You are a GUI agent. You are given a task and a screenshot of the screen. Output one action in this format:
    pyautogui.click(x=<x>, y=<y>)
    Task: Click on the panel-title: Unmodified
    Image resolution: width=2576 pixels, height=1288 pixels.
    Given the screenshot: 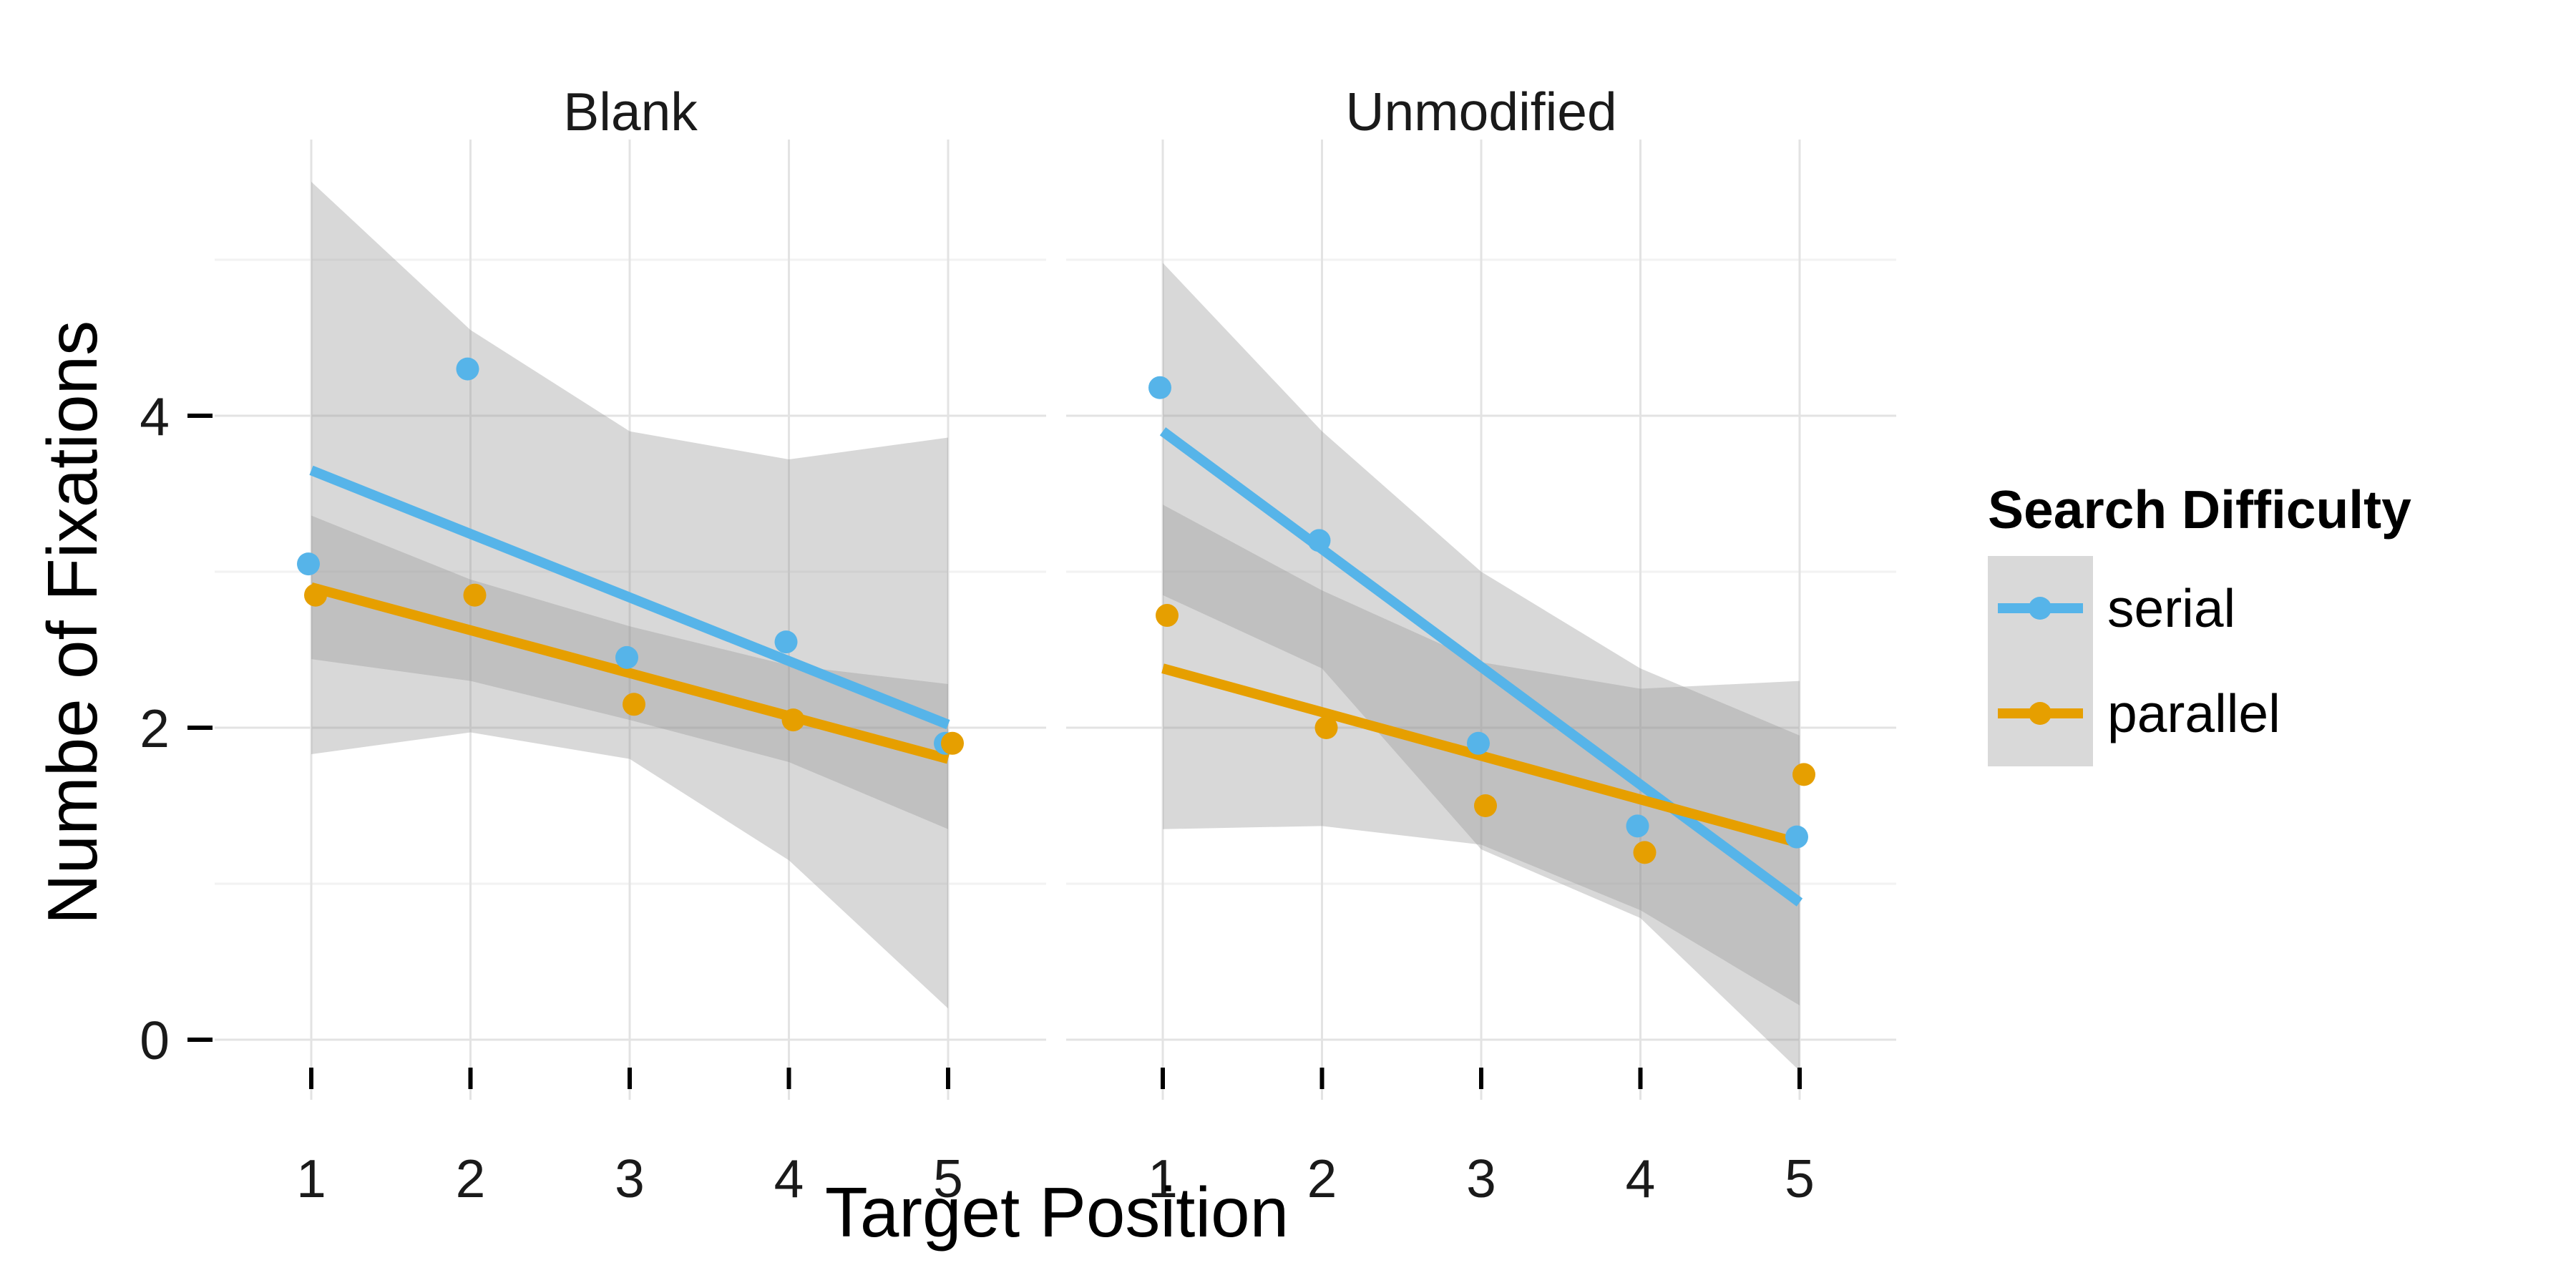 What is the action you would take?
    pyautogui.click(x=1480, y=112)
    